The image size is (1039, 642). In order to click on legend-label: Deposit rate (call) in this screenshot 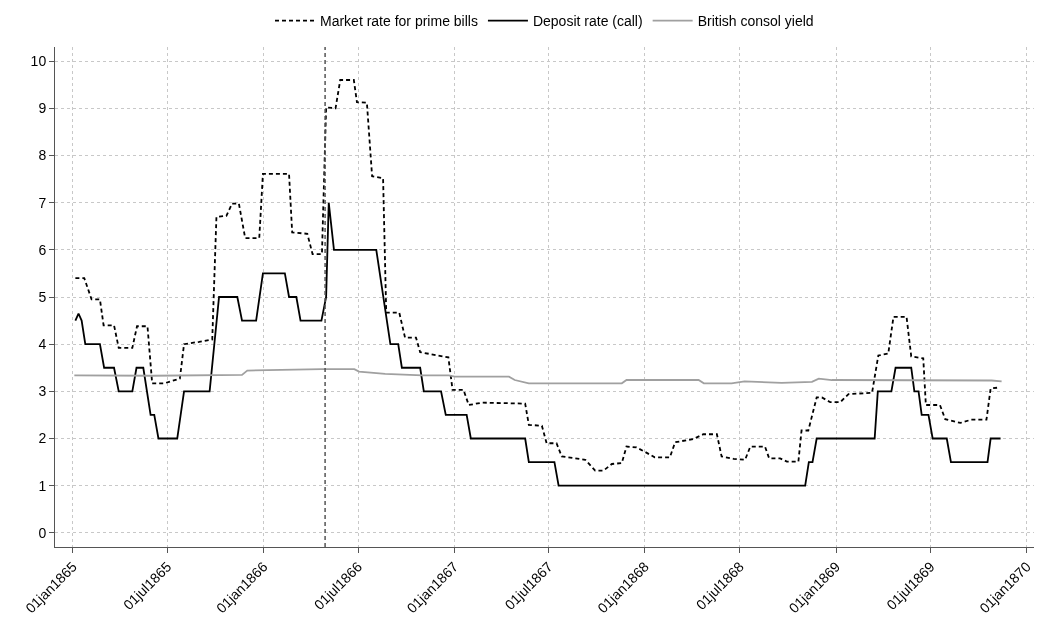, I will do `click(587, 21)`.